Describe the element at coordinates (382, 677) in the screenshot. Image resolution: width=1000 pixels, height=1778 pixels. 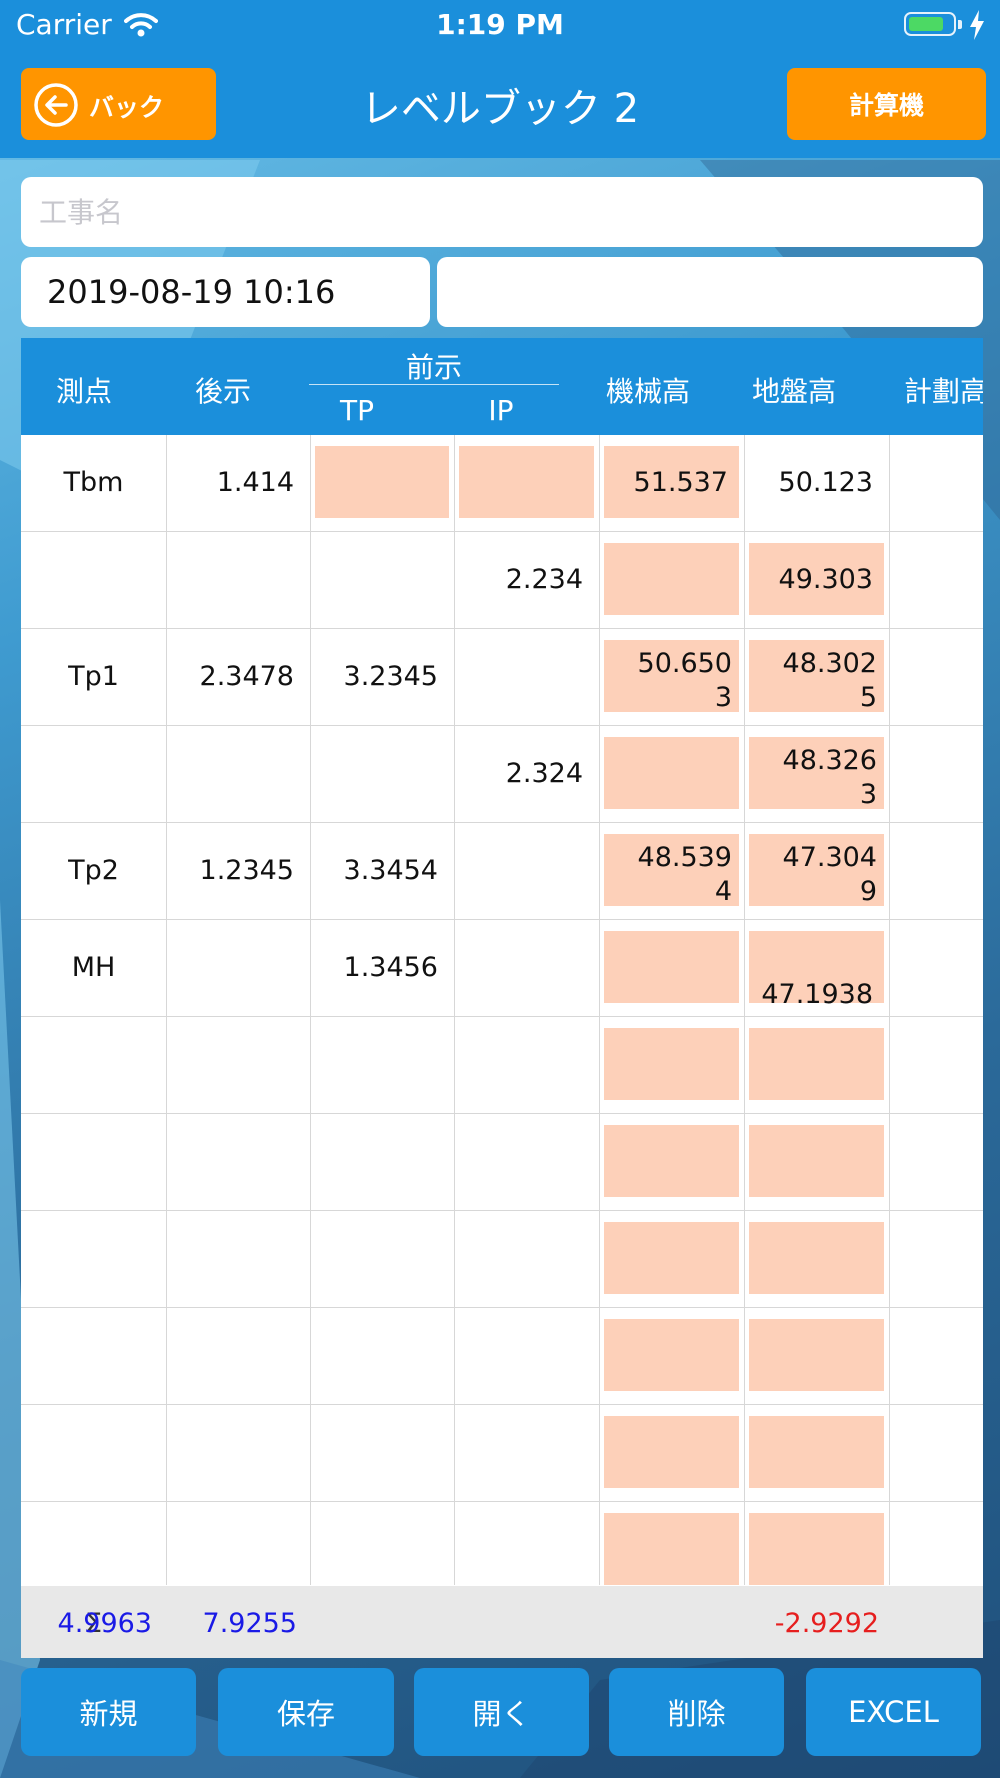
I see `cell-tp: 3.2345` at that location.